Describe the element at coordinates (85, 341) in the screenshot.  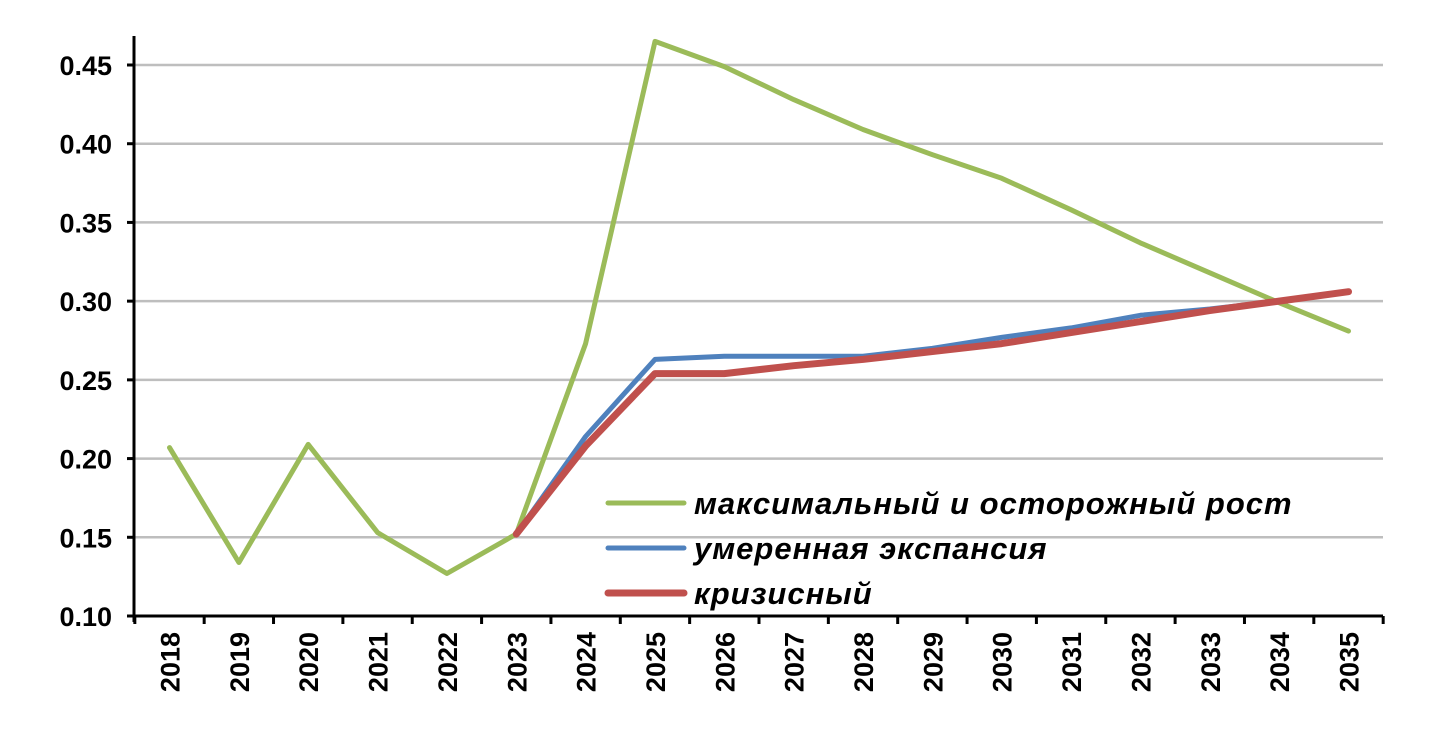
I see `y-axis-ticks: 0.10 0.15 0.20 0.25 0.30 0.35 0.40 0.45` at that location.